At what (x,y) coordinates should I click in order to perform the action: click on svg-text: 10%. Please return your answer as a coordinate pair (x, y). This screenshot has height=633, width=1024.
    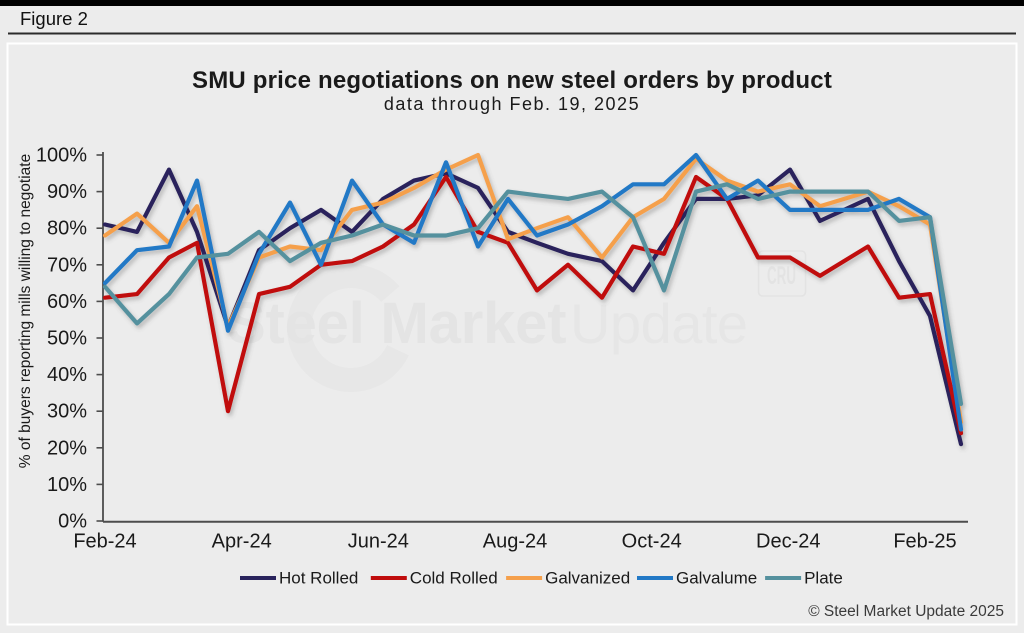
    Looking at the image, I should click on (67, 485).